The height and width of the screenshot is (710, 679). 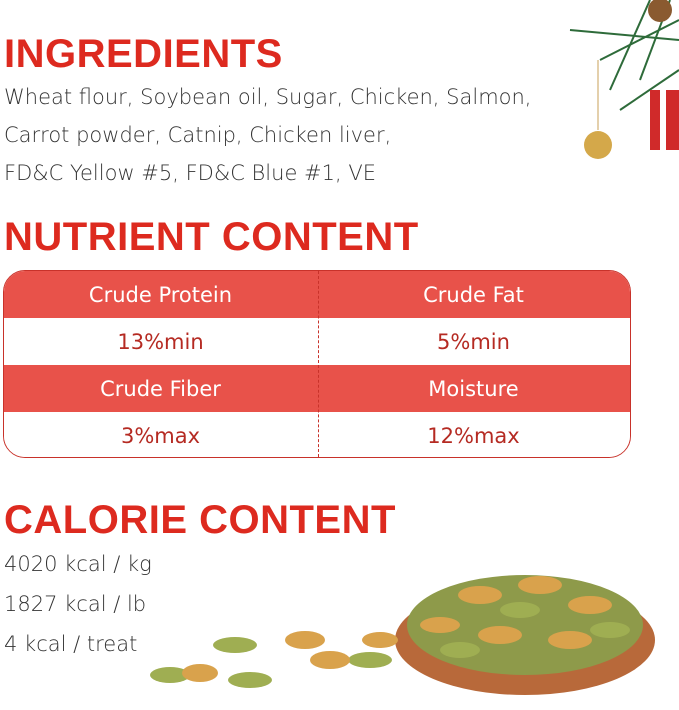 What do you see at coordinates (473, 435) in the screenshot?
I see `table-cell: 12%max` at bounding box center [473, 435].